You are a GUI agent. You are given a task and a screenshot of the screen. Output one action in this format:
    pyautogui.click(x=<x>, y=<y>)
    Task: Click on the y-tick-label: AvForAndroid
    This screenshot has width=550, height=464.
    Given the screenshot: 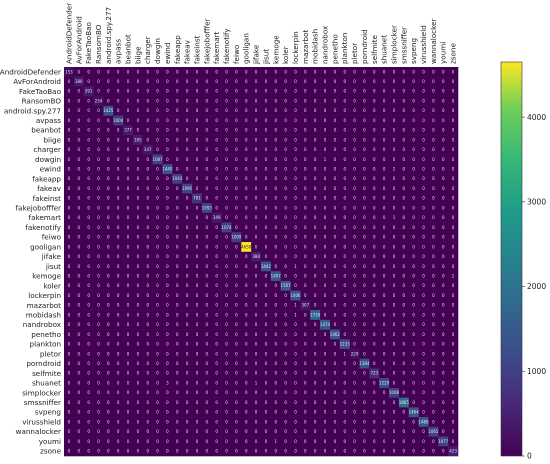 What is the action you would take?
    pyautogui.click(x=37, y=81)
    